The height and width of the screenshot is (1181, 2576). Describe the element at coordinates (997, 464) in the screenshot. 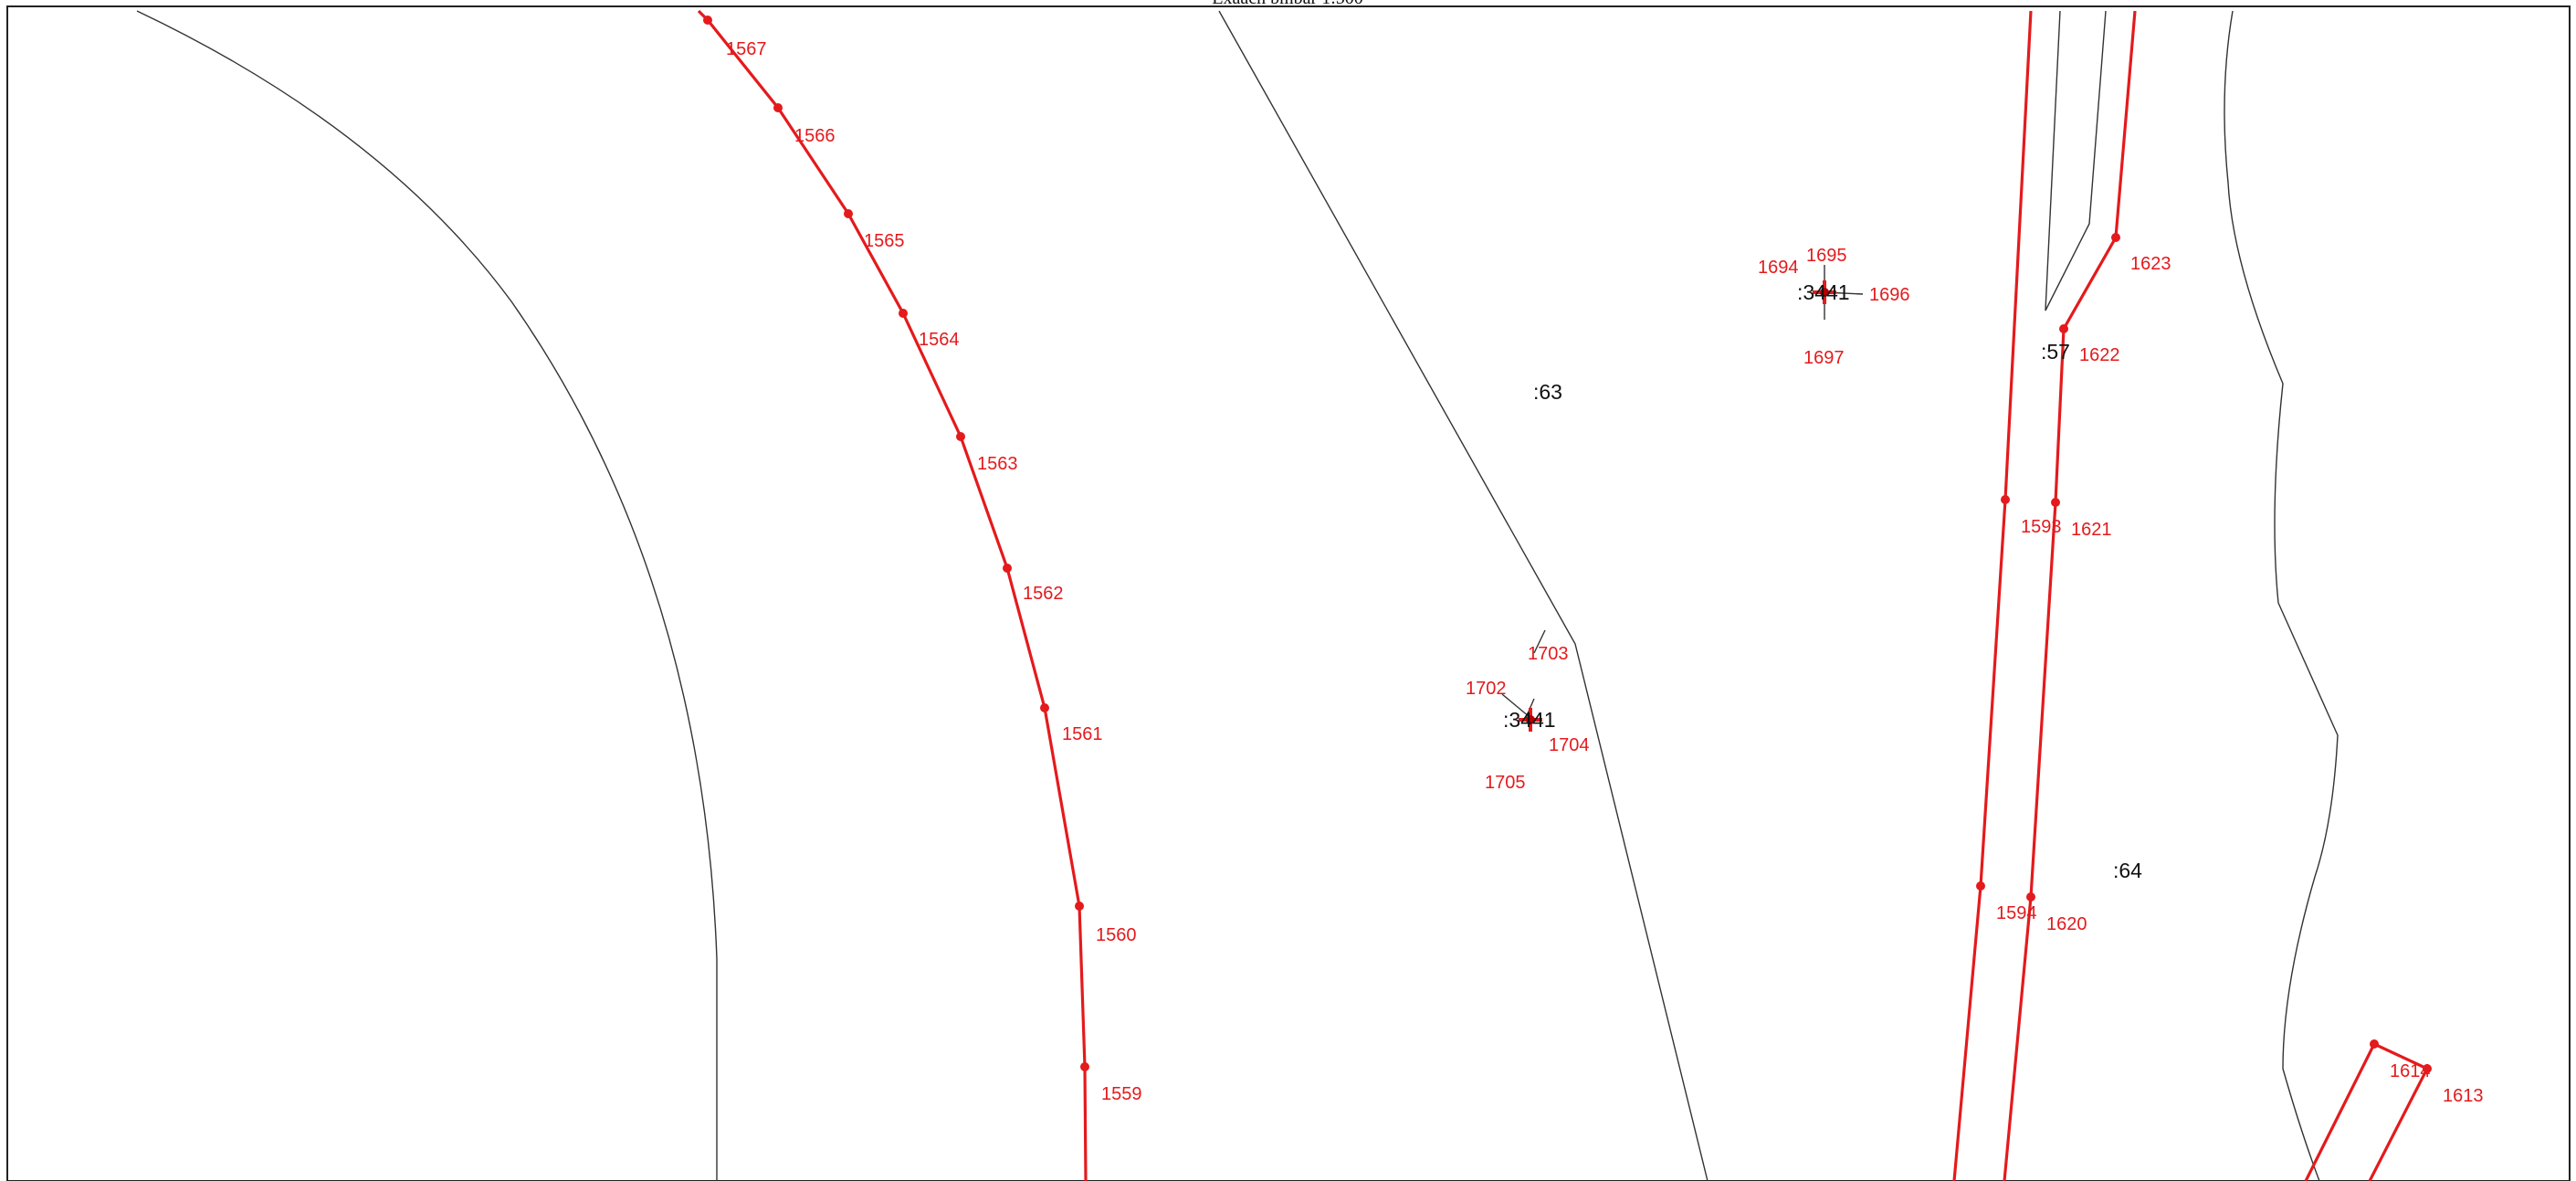

I see `label-1563: 1563` at that location.